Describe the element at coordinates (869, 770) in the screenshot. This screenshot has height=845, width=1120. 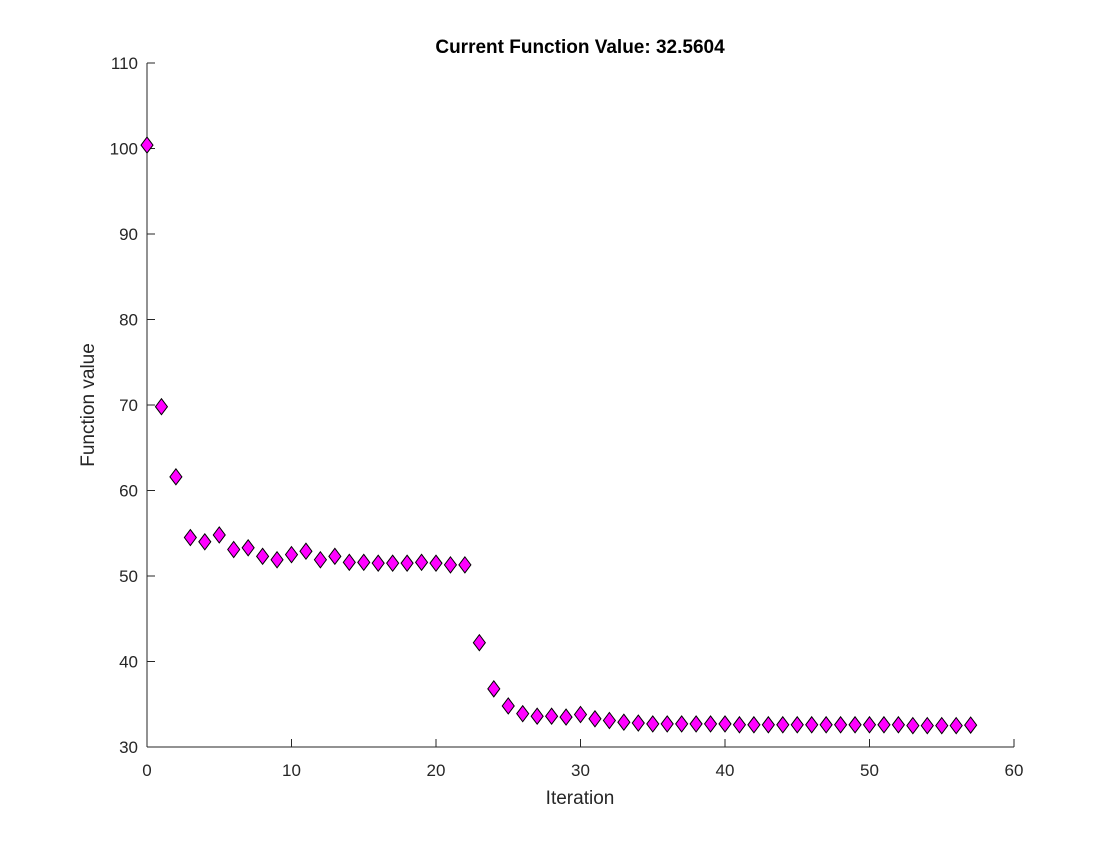
I see `x-tick-label: 50` at that location.